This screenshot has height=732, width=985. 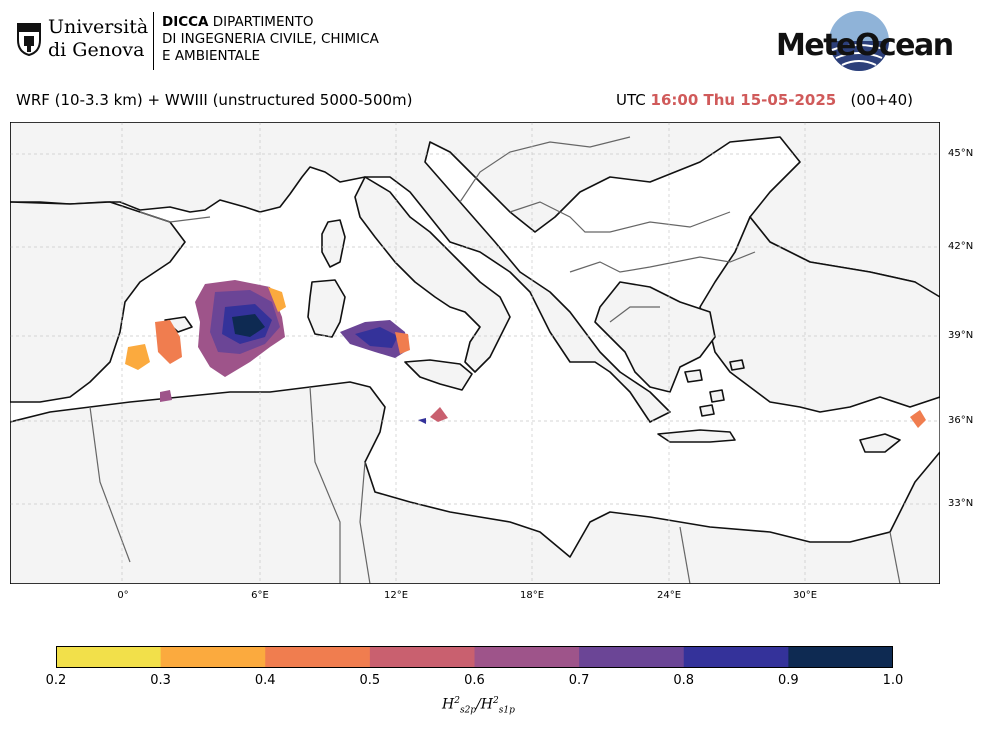 I want to click on lon-label-18e: 18°E, so click(x=532, y=595).